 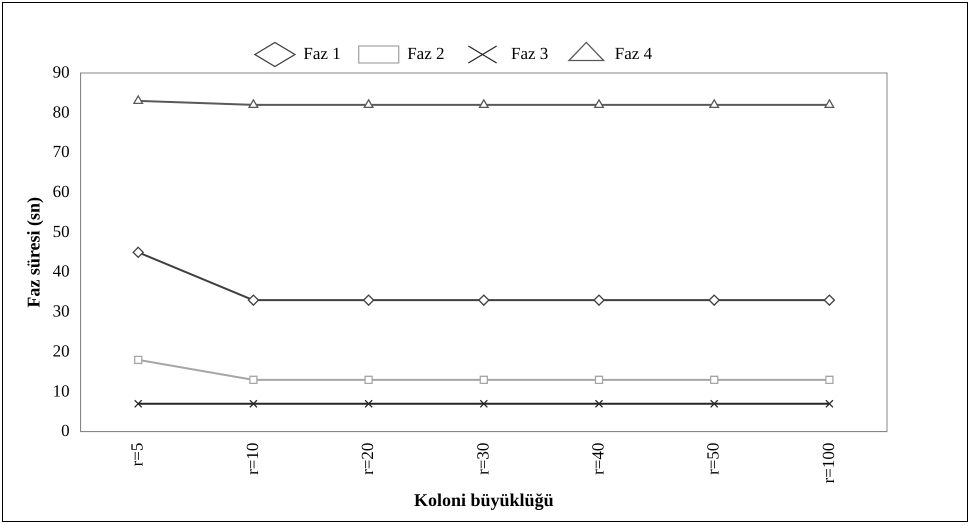 I want to click on y-tick-label: 10, so click(x=61, y=390).